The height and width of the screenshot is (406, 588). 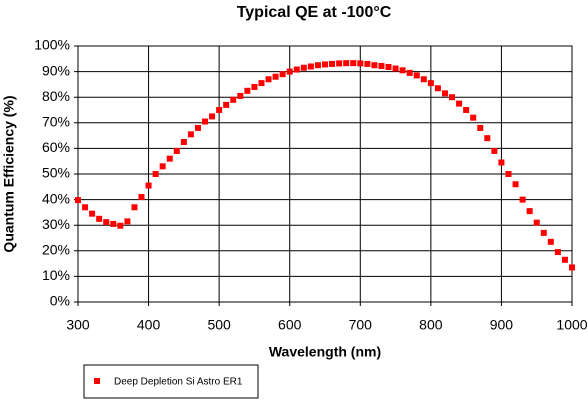 I want to click on x-tick-label: 1000, so click(x=571, y=325).